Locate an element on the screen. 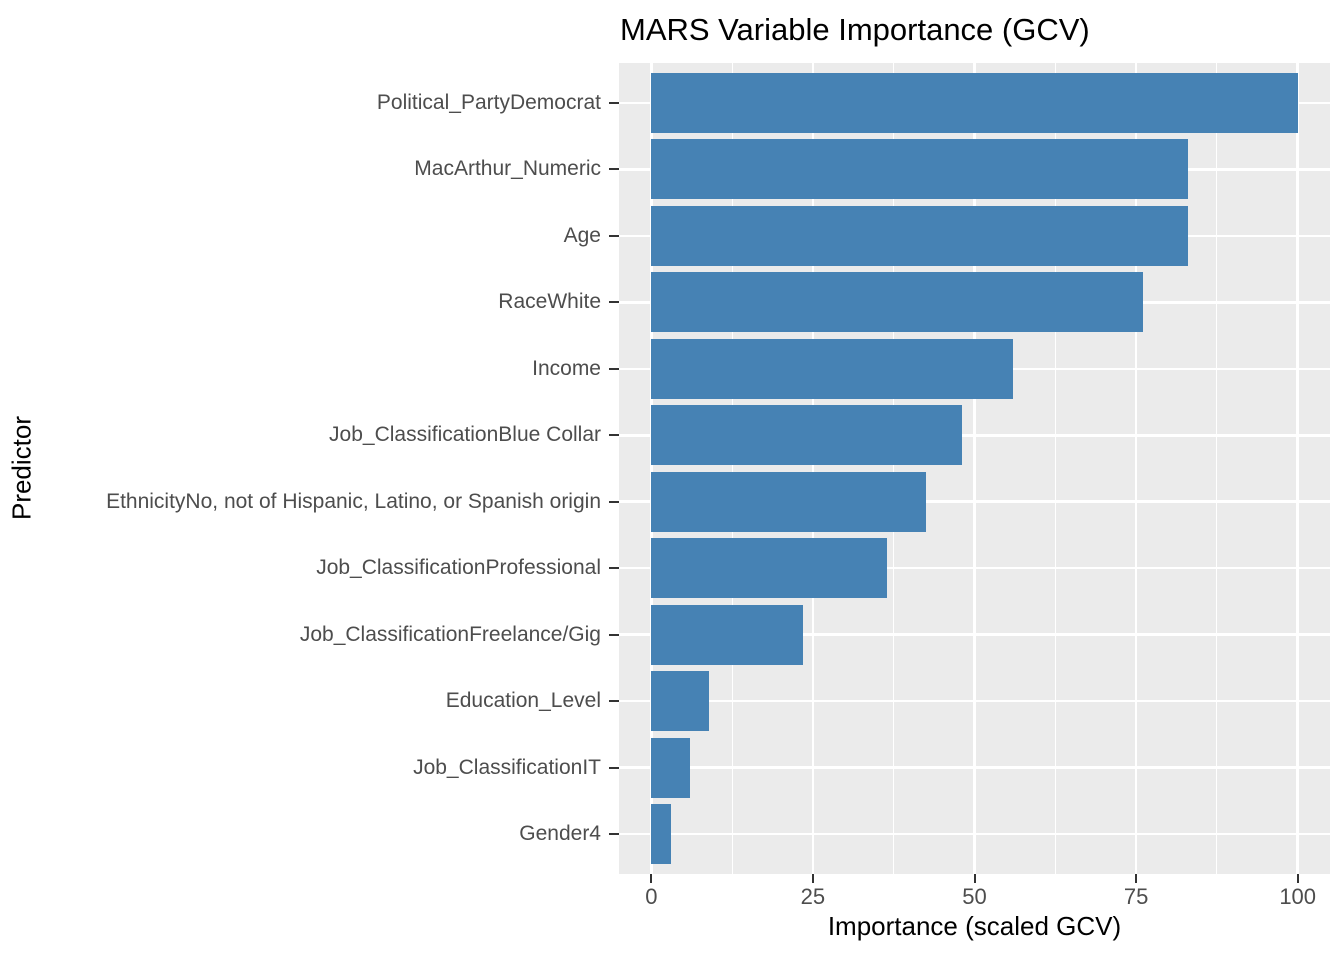 The width and height of the screenshot is (1344, 960). x-tick-label: 100 is located at coordinates (1298, 896).